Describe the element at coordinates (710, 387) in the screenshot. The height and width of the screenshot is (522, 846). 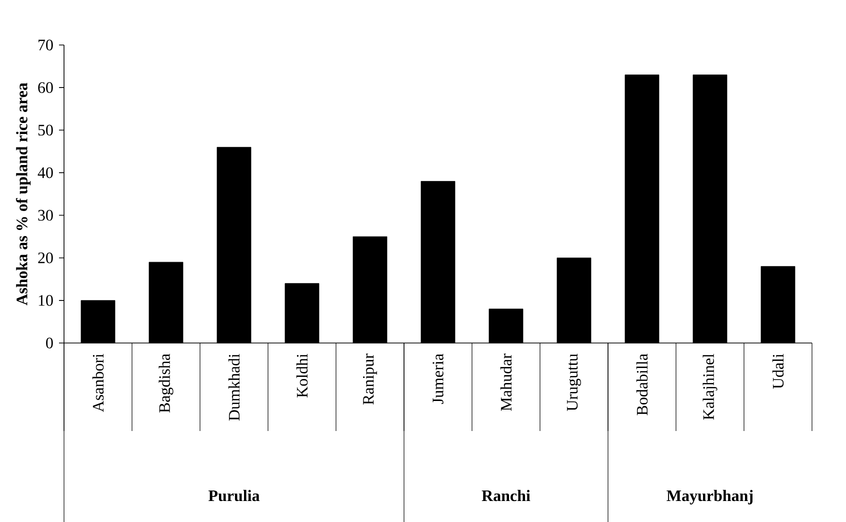
I see `x-tick-label: Kalajhinel` at that location.